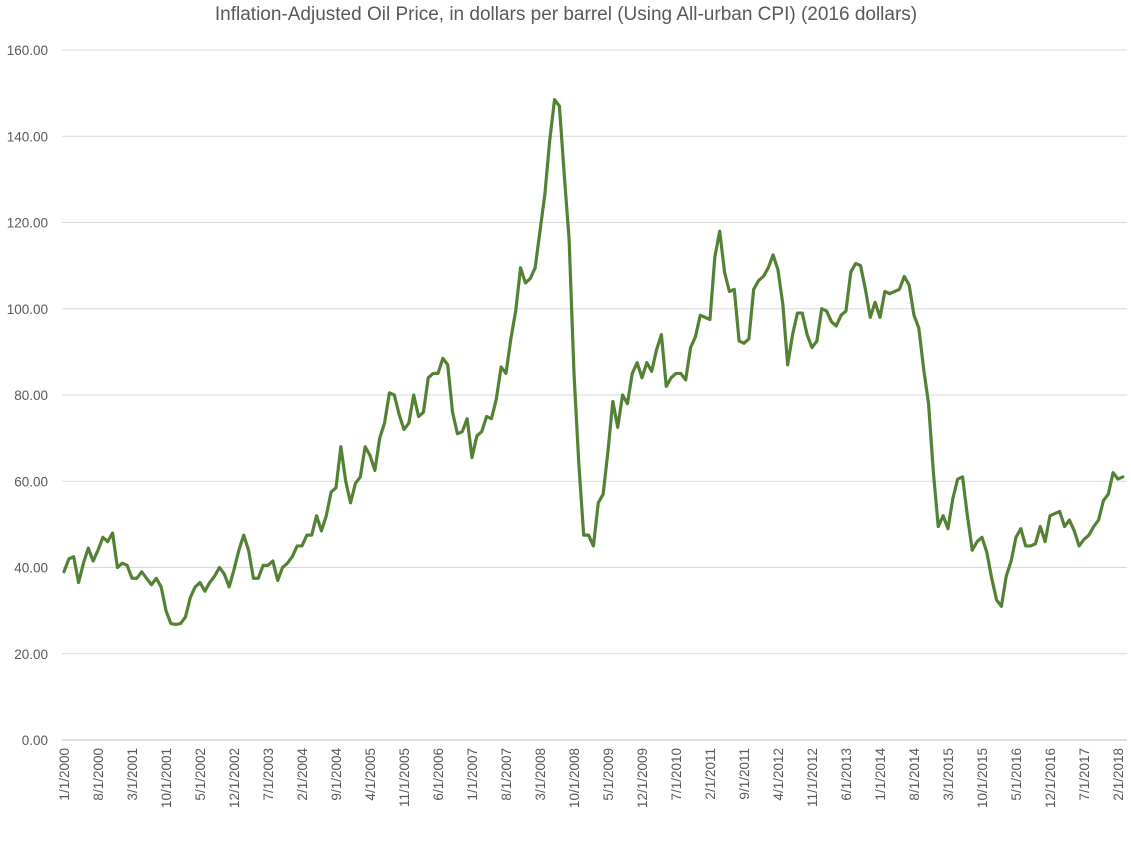 Image resolution: width=1131 pixels, height=841 pixels. Describe the element at coordinates (64, 774) in the screenshot. I see `x-tick-label: 1/1/2000` at that location.